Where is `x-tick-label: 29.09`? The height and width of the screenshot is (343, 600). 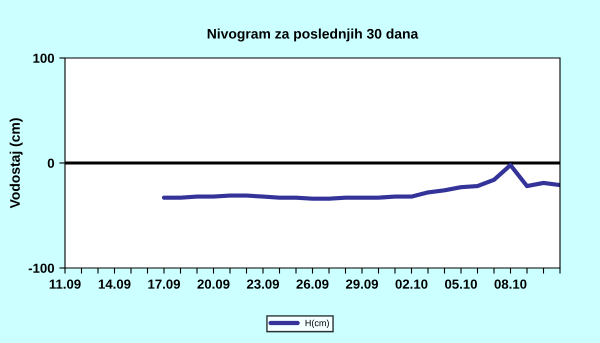 x-tick-label: 29.09 is located at coordinates (362, 284).